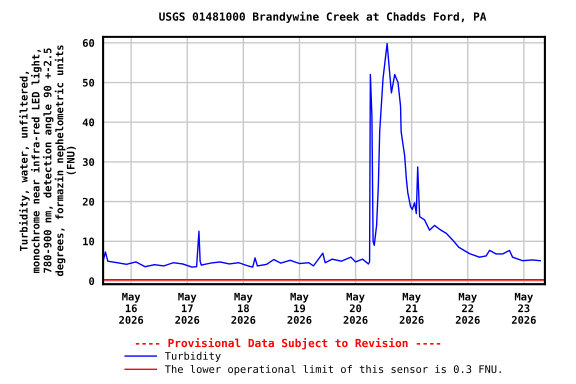 The width and height of the screenshot is (576, 384). I want to click on y-tick-label: 0, so click(91, 281).